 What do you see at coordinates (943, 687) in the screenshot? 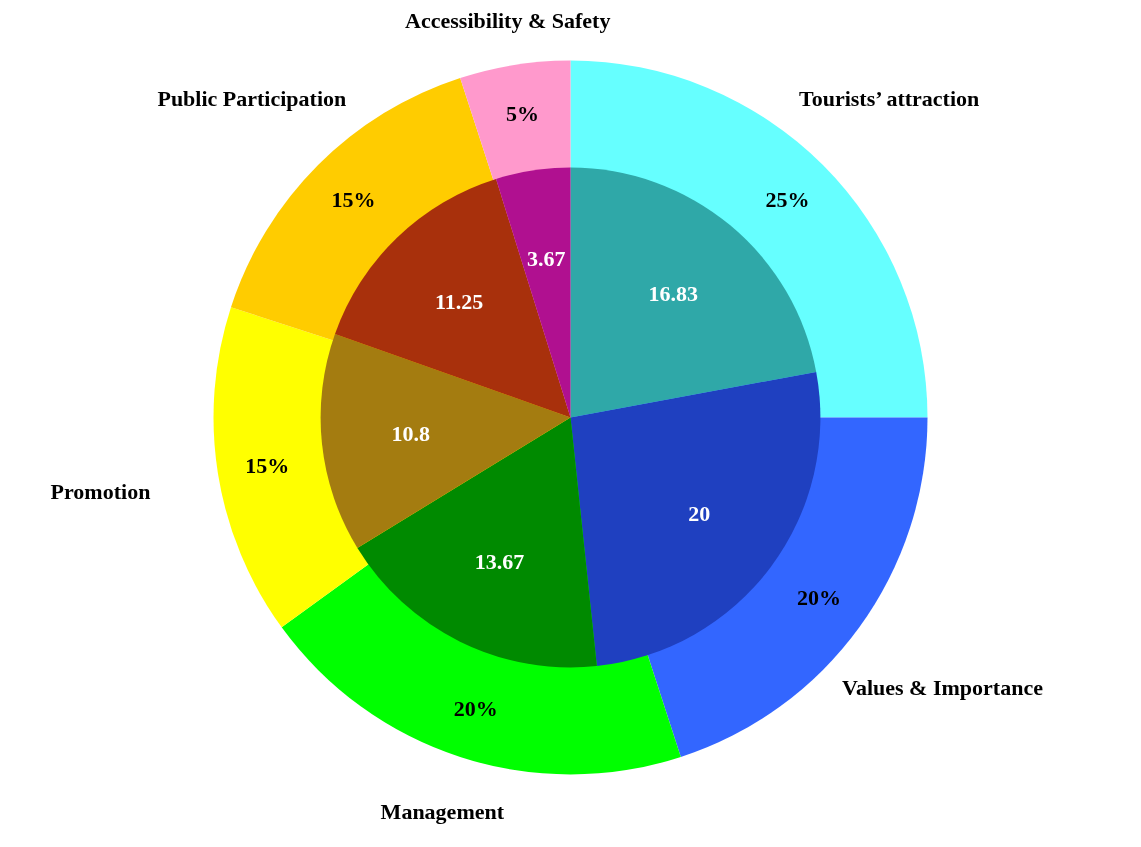
I see `slice-label: Values & Importance` at bounding box center [943, 687].